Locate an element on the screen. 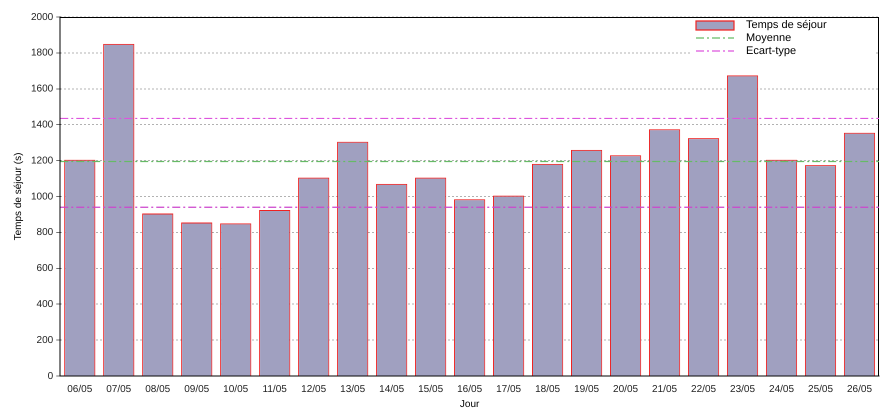  x-tick-label: 08/05 is located at coordinates (158, 389).